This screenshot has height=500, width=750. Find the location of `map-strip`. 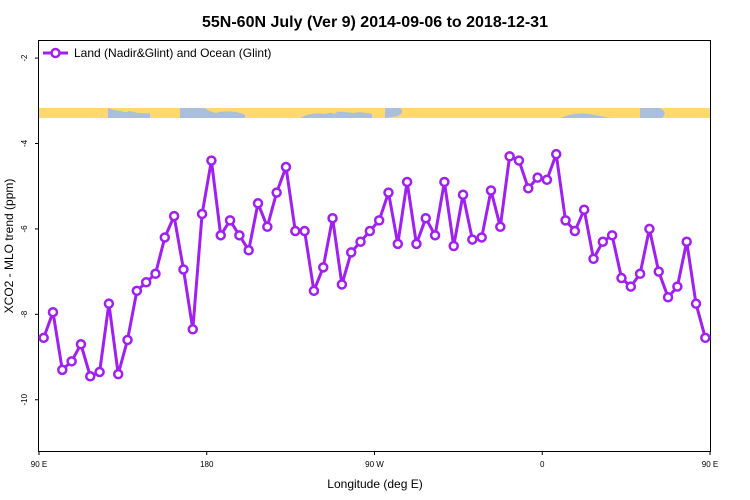

map-strip is located at coordinates (374, 113).